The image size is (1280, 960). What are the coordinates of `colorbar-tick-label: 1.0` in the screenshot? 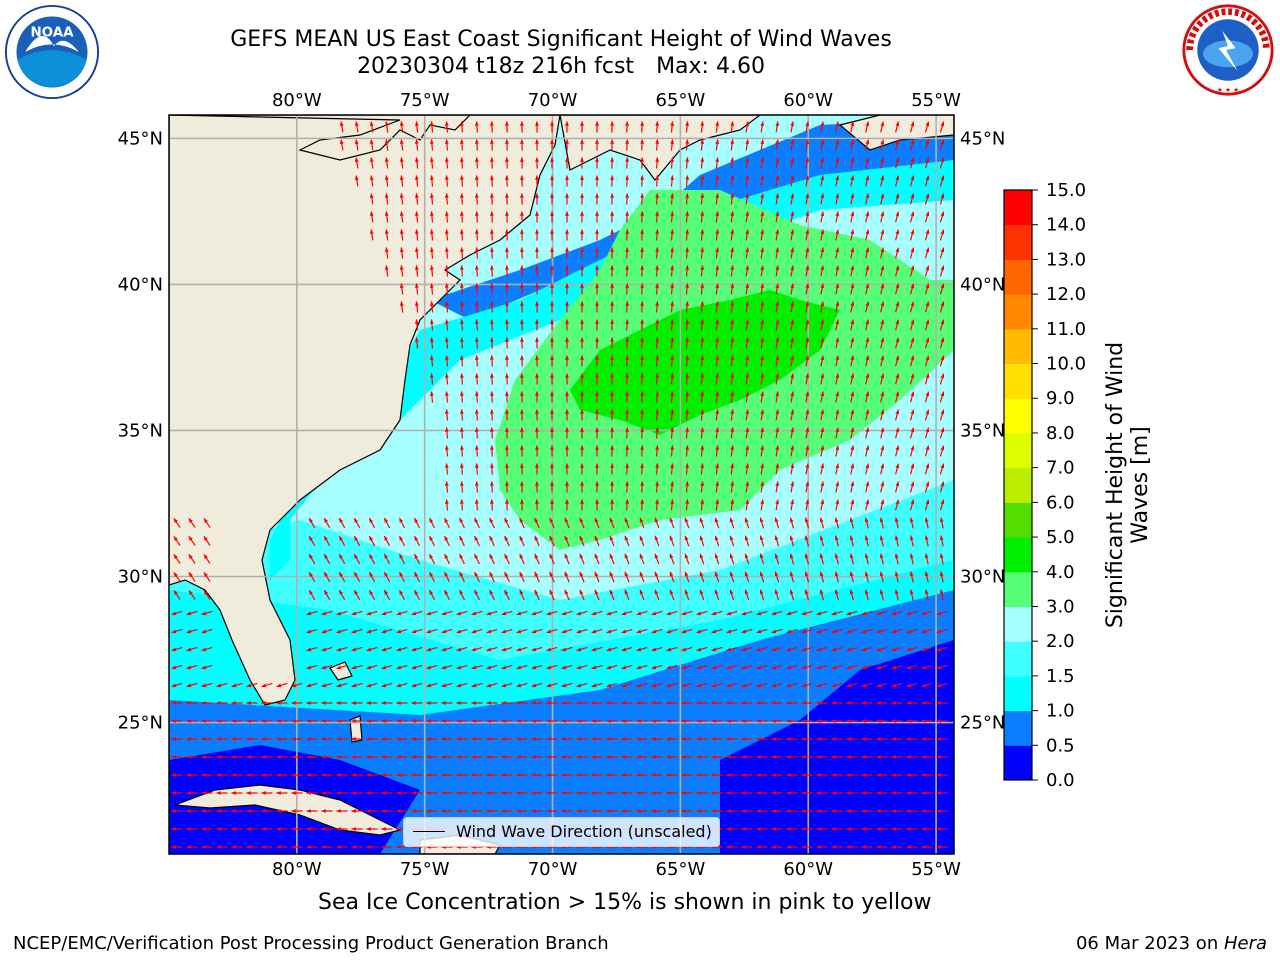 It's located at (1060, 711).